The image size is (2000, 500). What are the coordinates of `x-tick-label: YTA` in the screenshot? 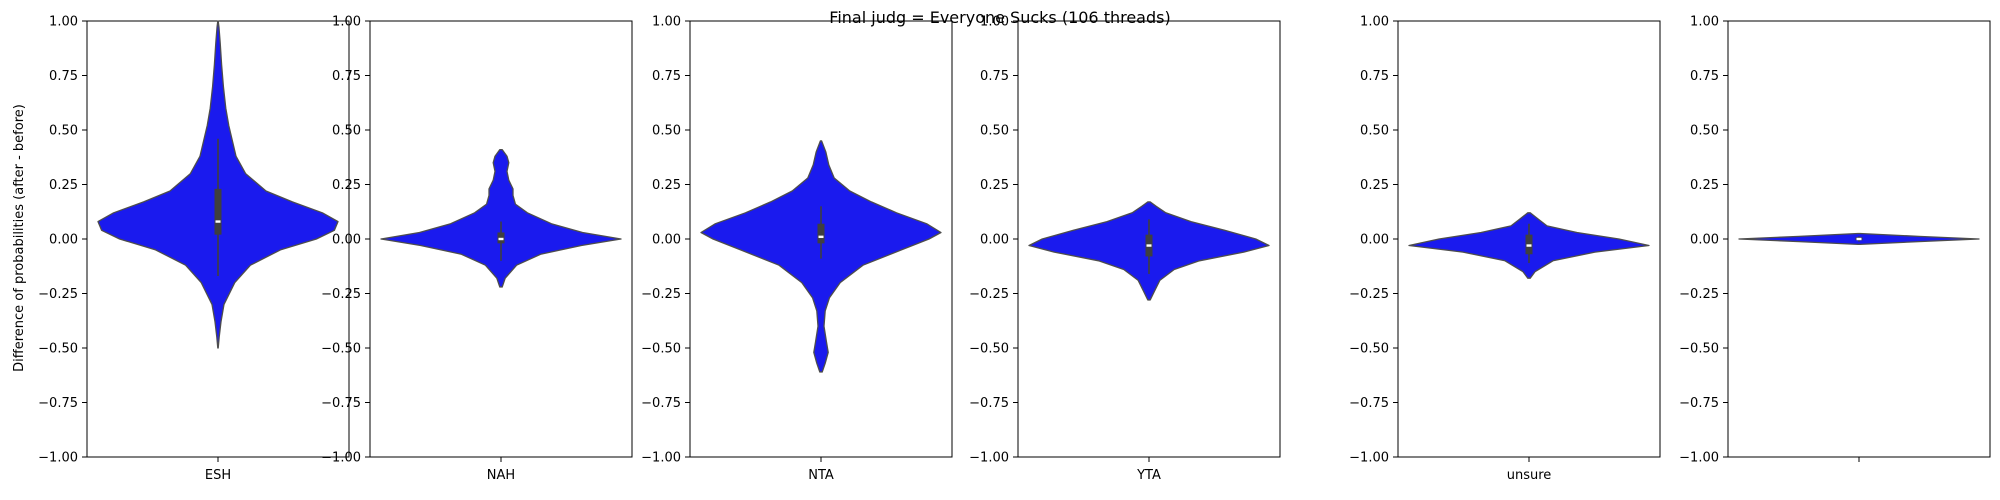 It's located at (1148, 475).